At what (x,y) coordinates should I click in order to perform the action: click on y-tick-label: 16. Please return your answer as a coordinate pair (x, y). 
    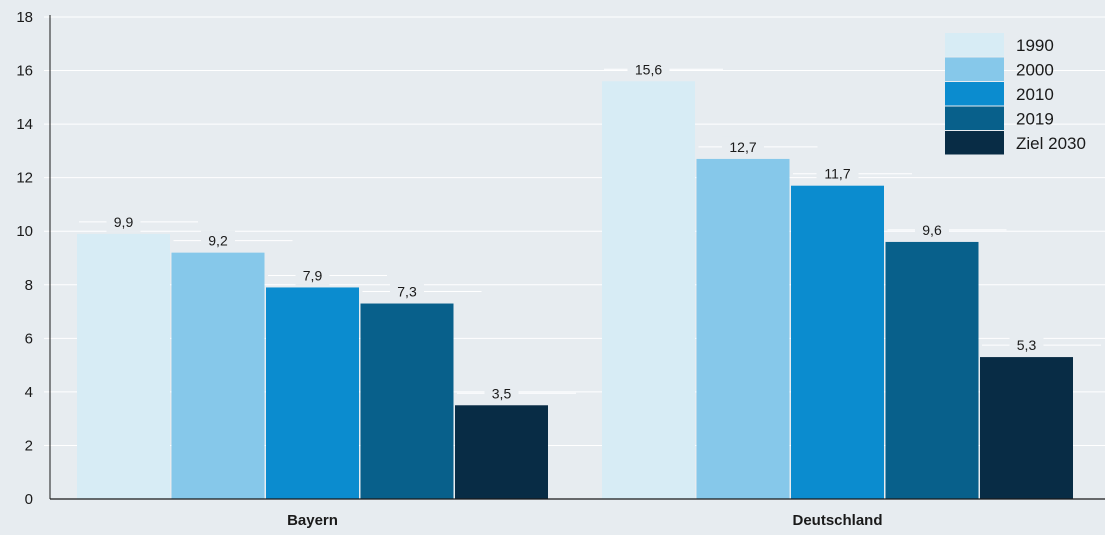
    Looking at the image, I should click on (24, 71).